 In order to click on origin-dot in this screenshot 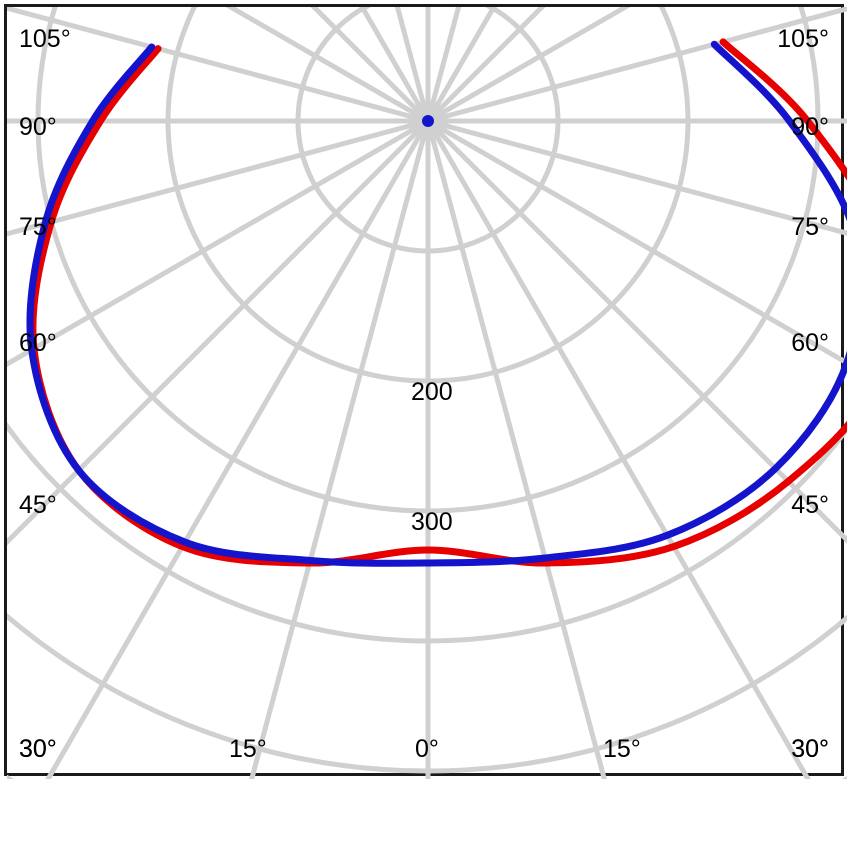, I will do `click(428, 121)`.